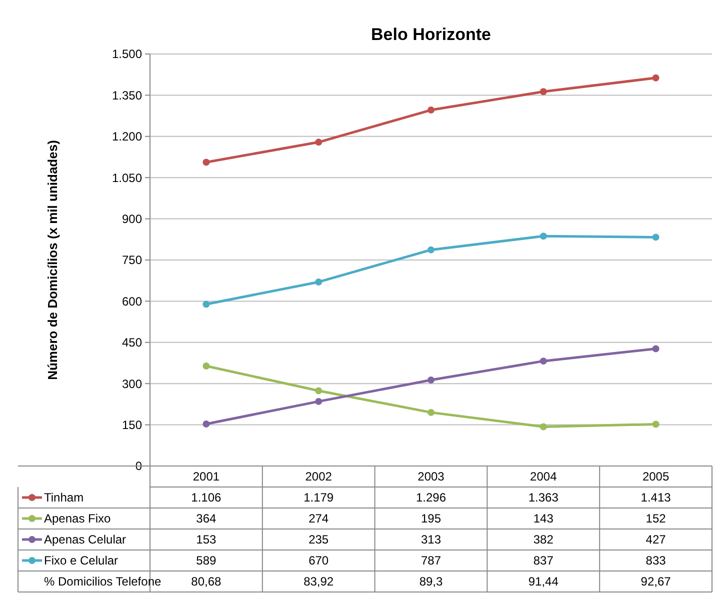 The image size is (720, 594). I want to click on y-tick-label: 750, so click(132, 260).